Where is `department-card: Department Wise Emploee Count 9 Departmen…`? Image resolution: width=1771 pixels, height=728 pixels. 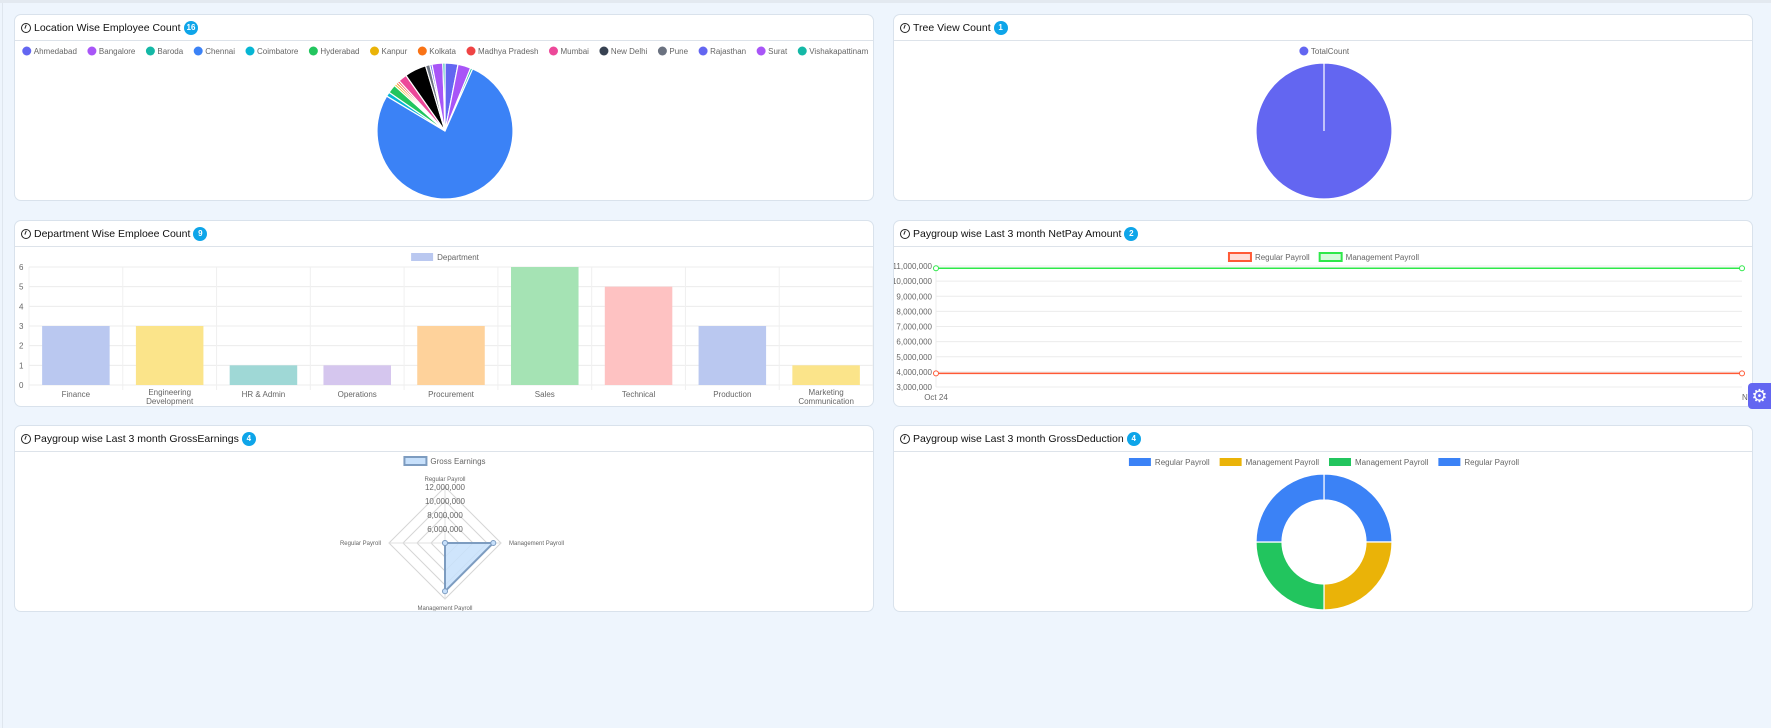 department-card: Department Wise Emploee Count 9 Departmen… is located at coordinates (444, 313).